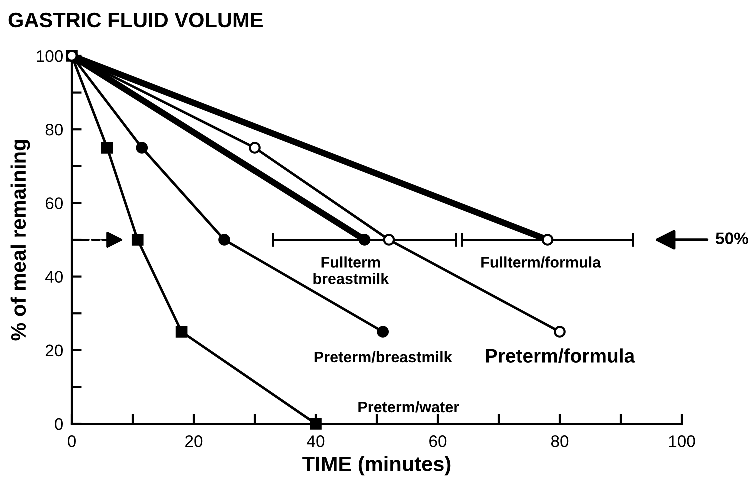 Image resolution: width=751 pixels, height=488 pixels. What do you see at coordinates (135, 20) in the screenshot?
I see `chart-title: GASTRIC FLUID VOLUME` at bounding box center [135, 20].